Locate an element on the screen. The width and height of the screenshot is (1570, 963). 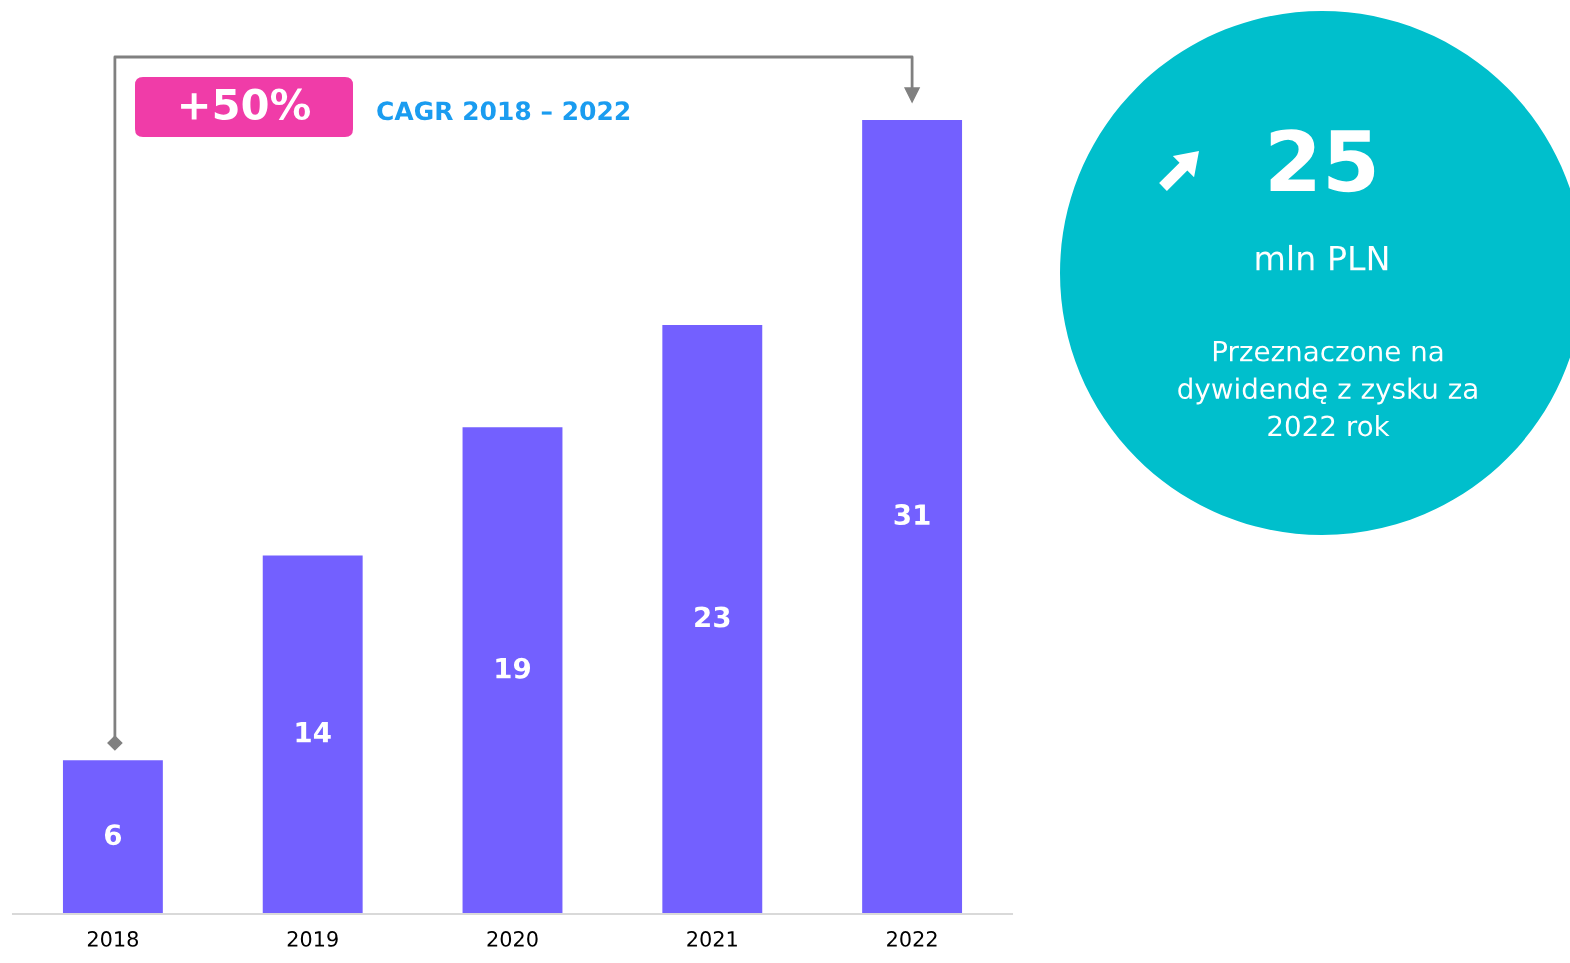
data-label: 31 is located at coordinates (912, 515).